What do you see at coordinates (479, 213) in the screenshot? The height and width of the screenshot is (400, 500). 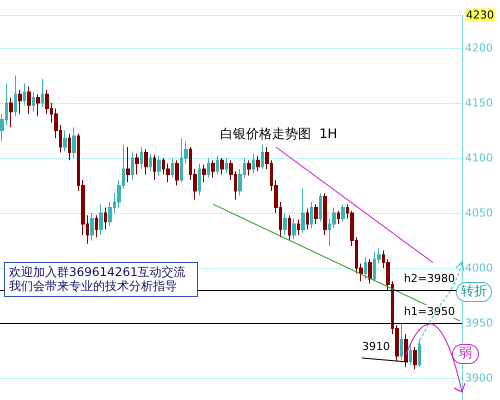 I see `y-tick-label: 4050` at bounding box center [479, 213].